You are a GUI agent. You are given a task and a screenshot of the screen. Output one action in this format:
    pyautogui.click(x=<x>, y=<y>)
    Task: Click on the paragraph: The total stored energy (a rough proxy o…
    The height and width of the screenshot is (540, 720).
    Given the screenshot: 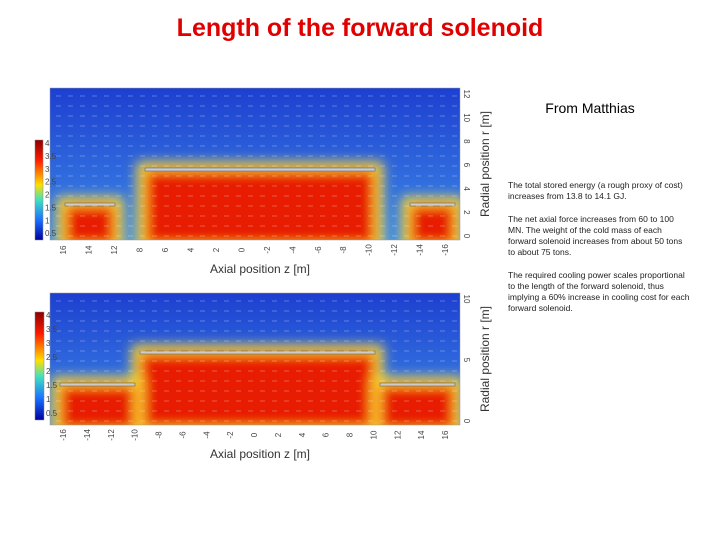 What is the action you would take?
    pyautogui.click(x=595, y=190)
    